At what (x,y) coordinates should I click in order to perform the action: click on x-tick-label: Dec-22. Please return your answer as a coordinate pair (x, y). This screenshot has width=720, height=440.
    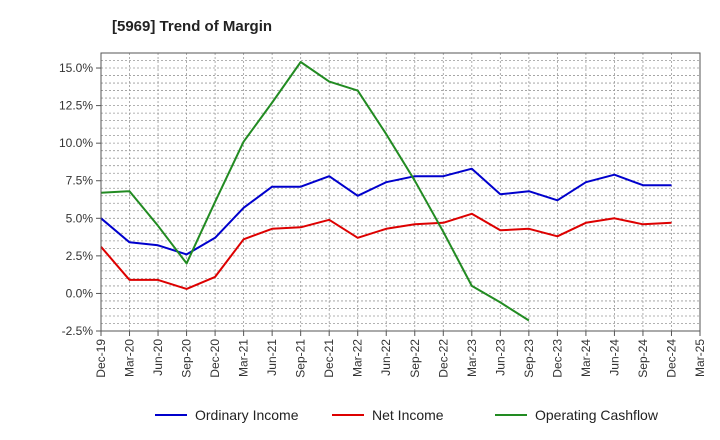
    Looking at the image, I should click on (443, 358).